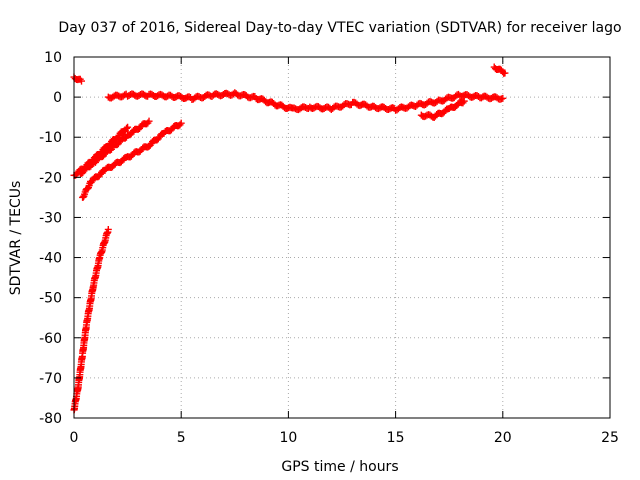 This screenshot has width=640, height=480. I want to click on y-tick-label: -50, so click(50, 299).